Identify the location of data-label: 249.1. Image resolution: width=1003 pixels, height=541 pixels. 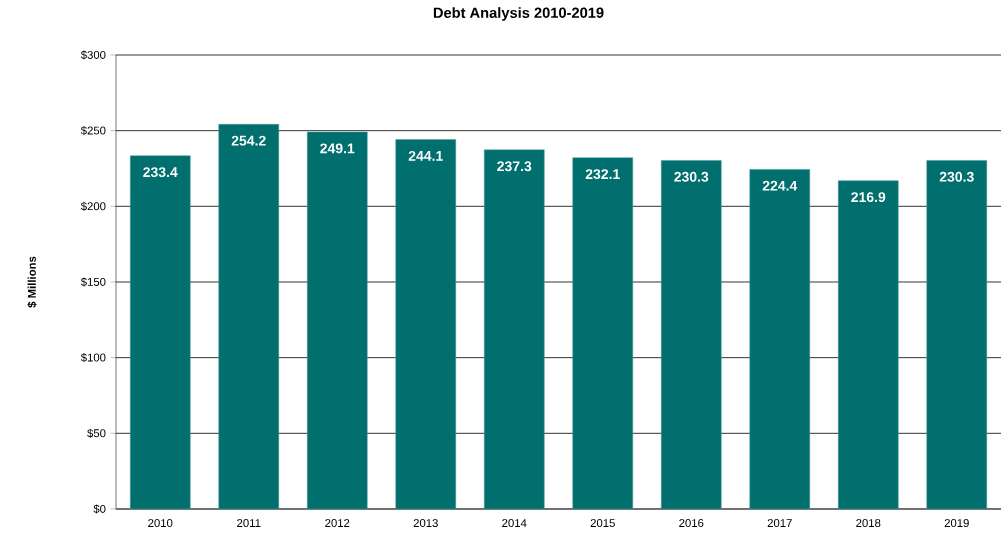
(337, 148).